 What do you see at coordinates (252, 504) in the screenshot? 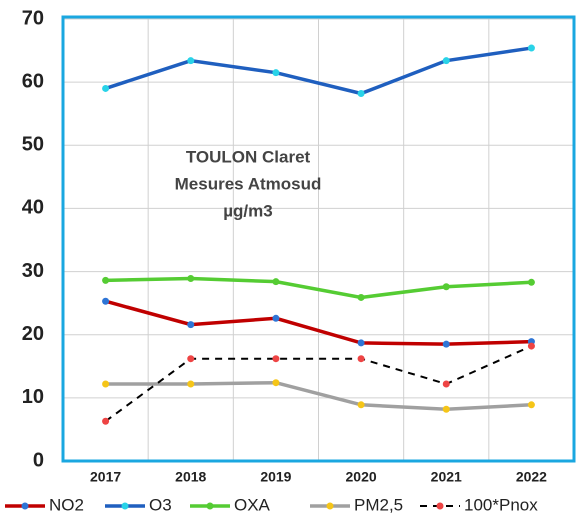
I see `legend-label: OXA` at bounding box center [252, 504].